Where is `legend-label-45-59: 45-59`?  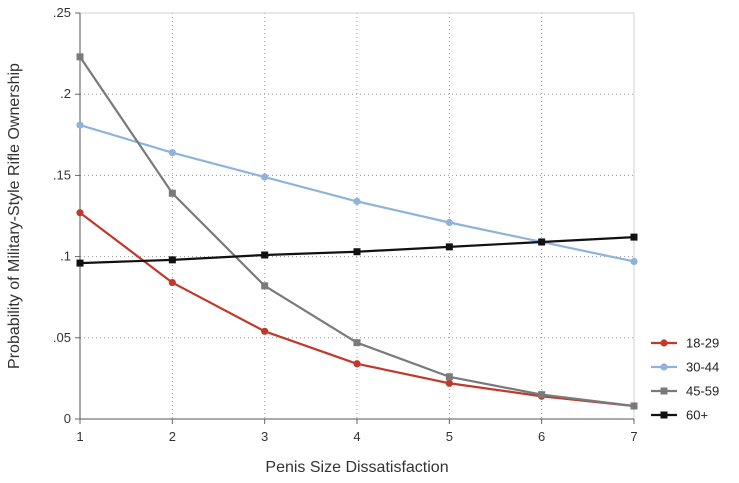
legend-label-45-59: 45-59 is located at coordinates (702, 391).